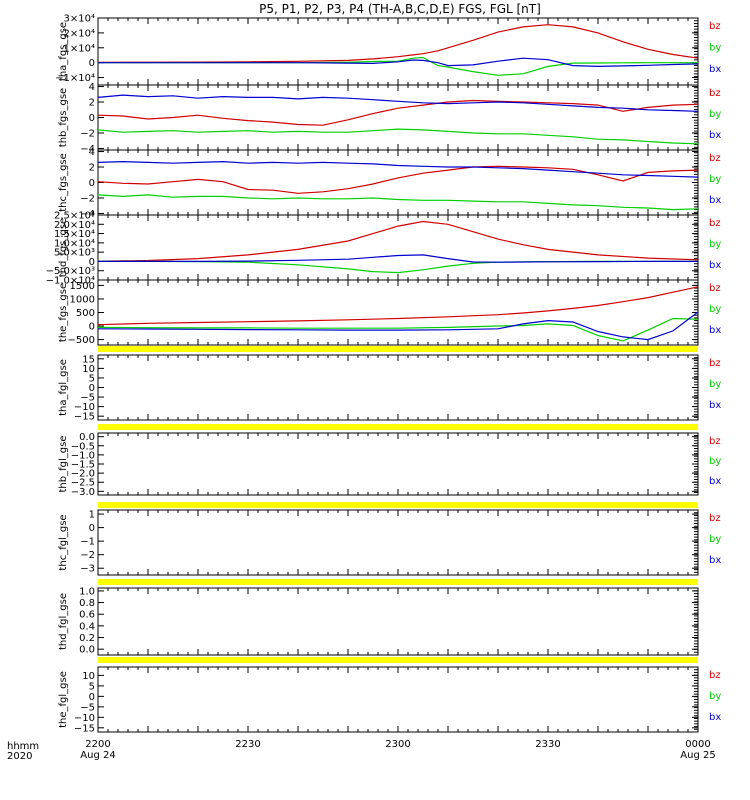 Image resolution: width=750 pixels, height=800 pixels. What do you see at coordinates (74, 216) in the screenshot?
I see `y-tick-label: 2.5×10⁴` at bounding box center [74, 216].